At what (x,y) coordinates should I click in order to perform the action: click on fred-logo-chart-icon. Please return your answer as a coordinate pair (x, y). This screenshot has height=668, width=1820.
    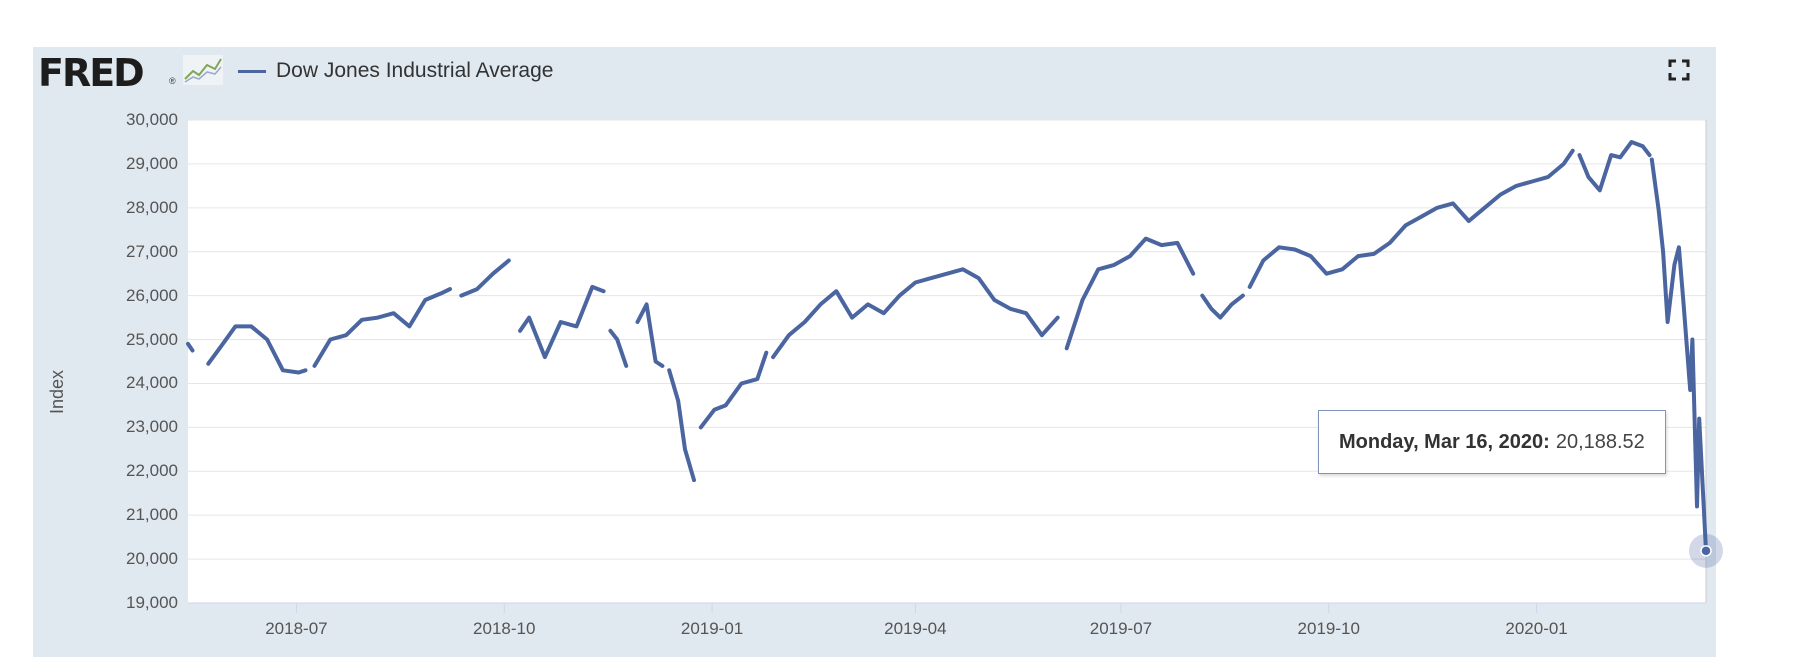
    Looking at the image, I should click on (203, 70).